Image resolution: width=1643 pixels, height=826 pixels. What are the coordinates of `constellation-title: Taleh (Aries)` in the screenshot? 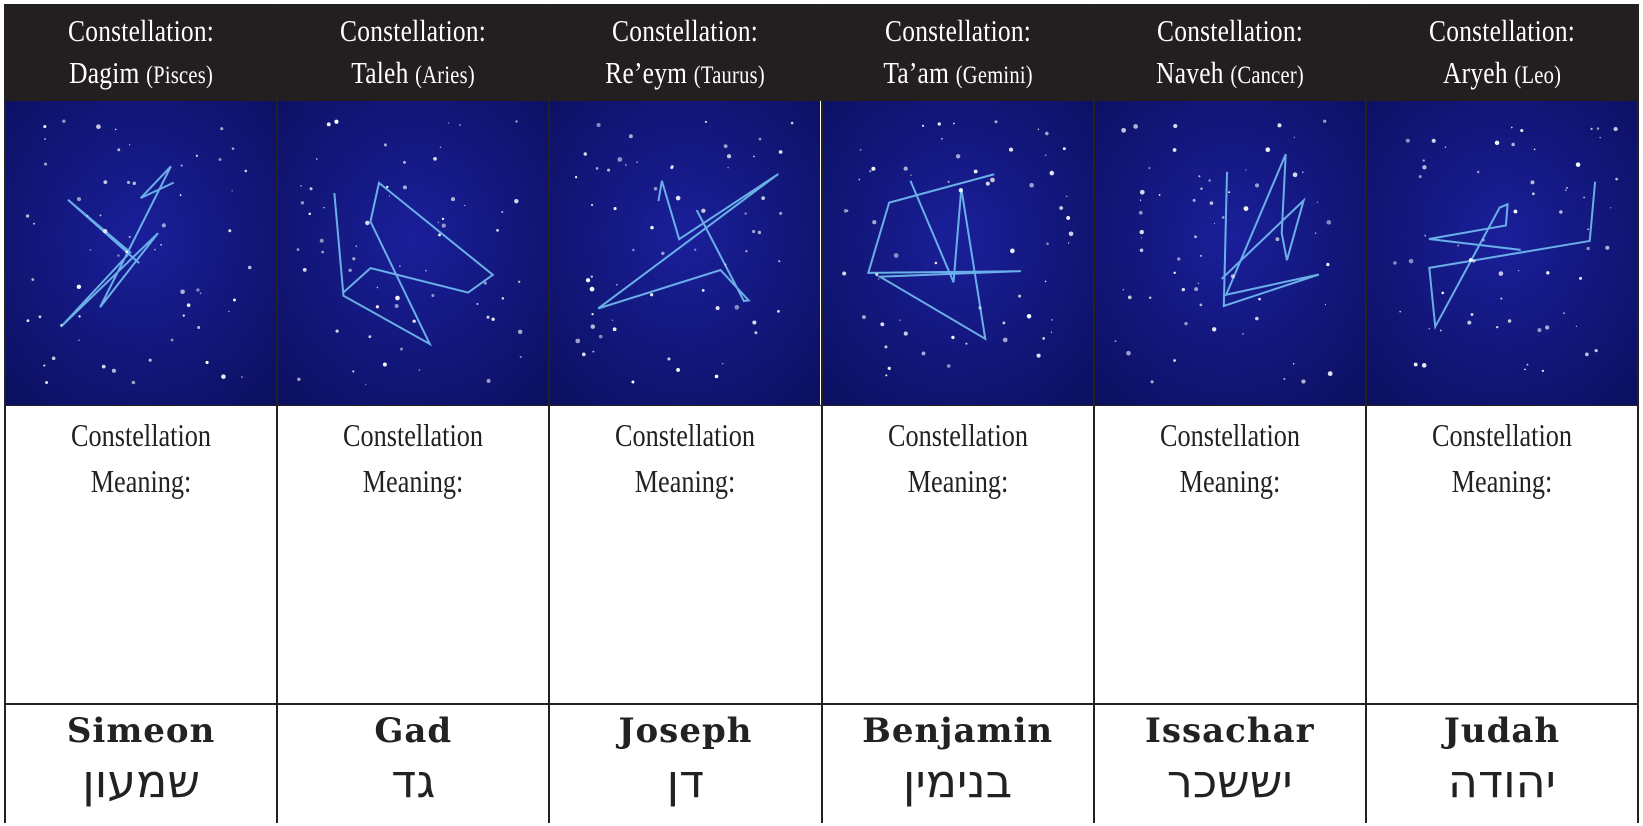 It's located at (413, 74).